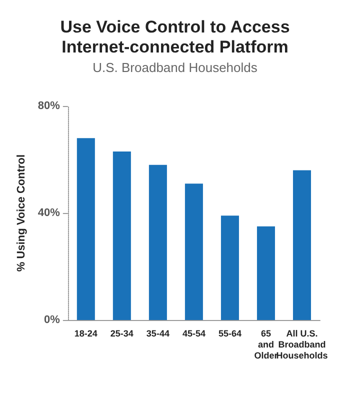 This screenshot has height=400, width=350. What do you see at coordinates (22, 213) in the screenshot?
I see `y-axis-title: % Using Voice Control` at bounding box center [22, 213].